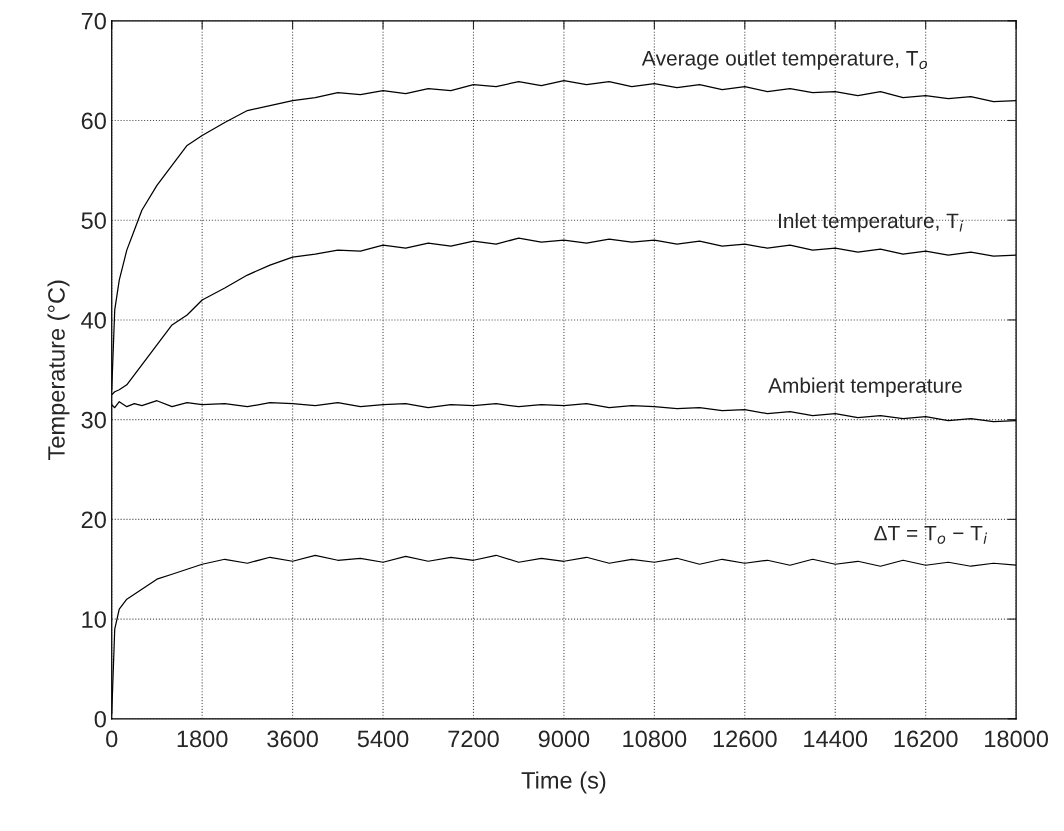 The height and width of the screenshot is (831, 1064). Describe the element at coordinates (926, 739) in the screenshot. I see `x-tick-label: 16200` at that location.